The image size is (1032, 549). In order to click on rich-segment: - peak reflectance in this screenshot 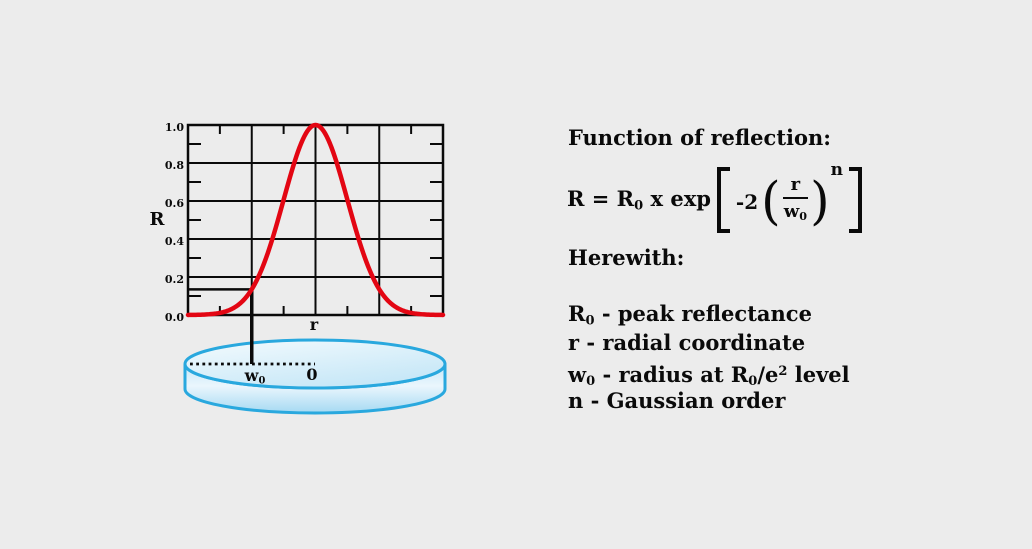, I will do `click(703, 313)`.